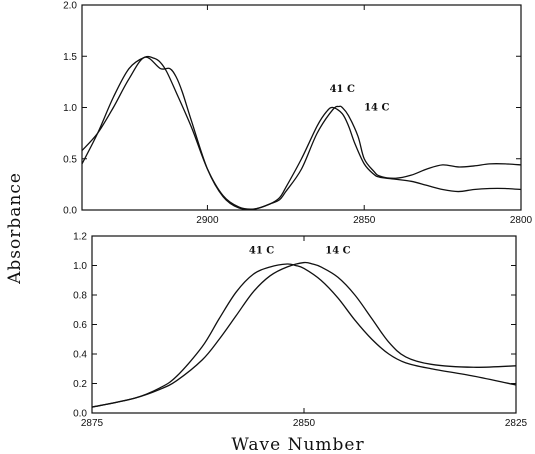  What do you see at coordinates (300, 251) in the screenshot?
I see `bottom-panel-annotations: 41 C 14 C` at bounding box center [300, 251].